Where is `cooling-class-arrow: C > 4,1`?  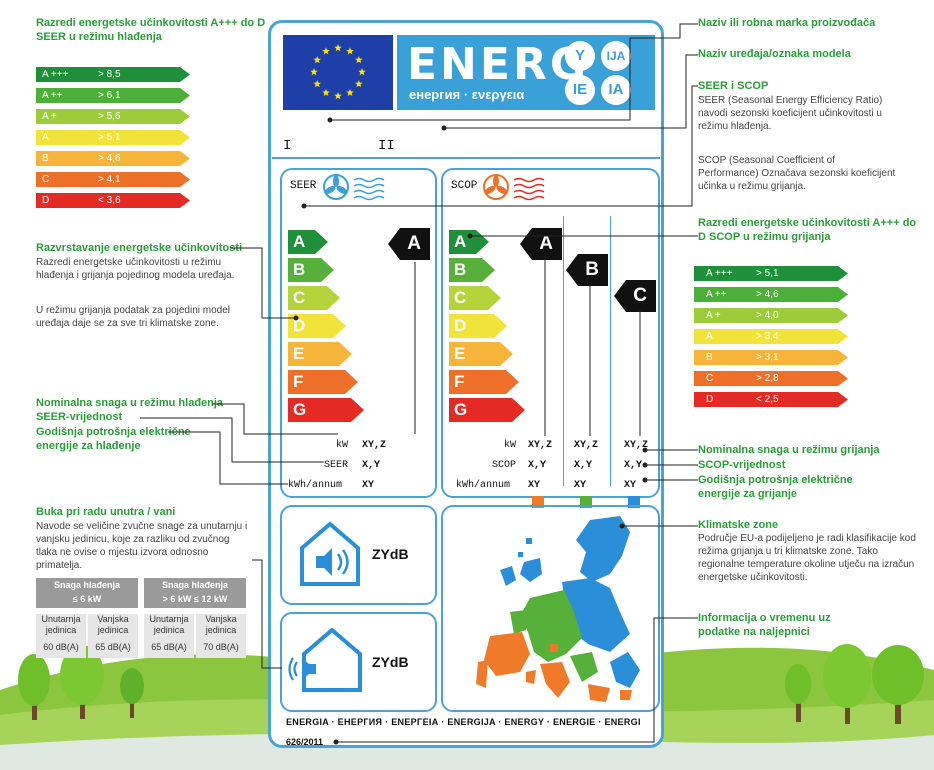
cooling-class-arrow: C > 4,1 is located at coordinates (113, 179).